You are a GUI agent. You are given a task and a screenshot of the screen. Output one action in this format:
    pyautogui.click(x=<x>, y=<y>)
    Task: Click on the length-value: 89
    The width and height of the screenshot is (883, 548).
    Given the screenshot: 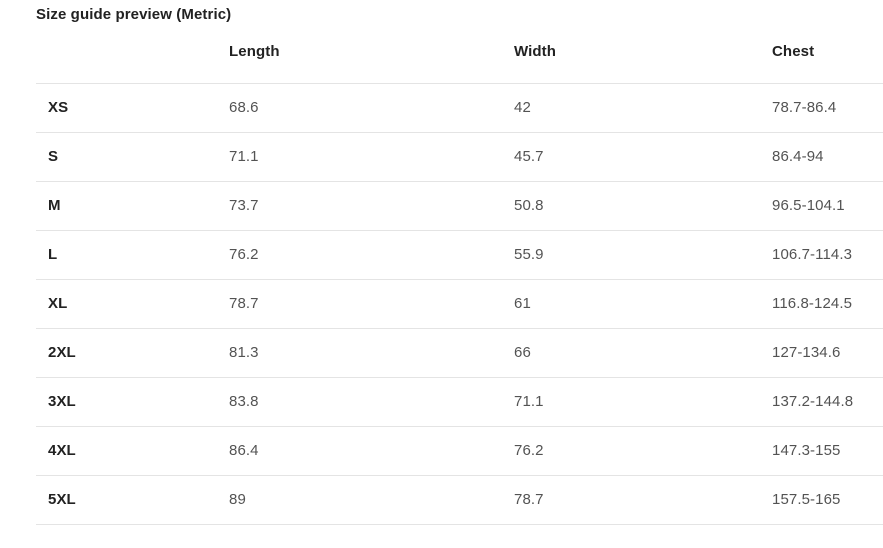 What is the action you would take?
    pyautogui.click(x=371, y=500)
    